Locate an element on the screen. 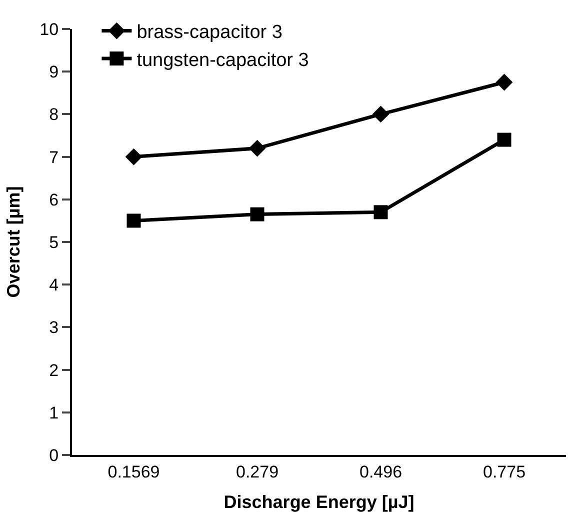 This screenshot has width=581, height=525. y-axis-title: Overcut [µm] is located at coordinates (13, 242).